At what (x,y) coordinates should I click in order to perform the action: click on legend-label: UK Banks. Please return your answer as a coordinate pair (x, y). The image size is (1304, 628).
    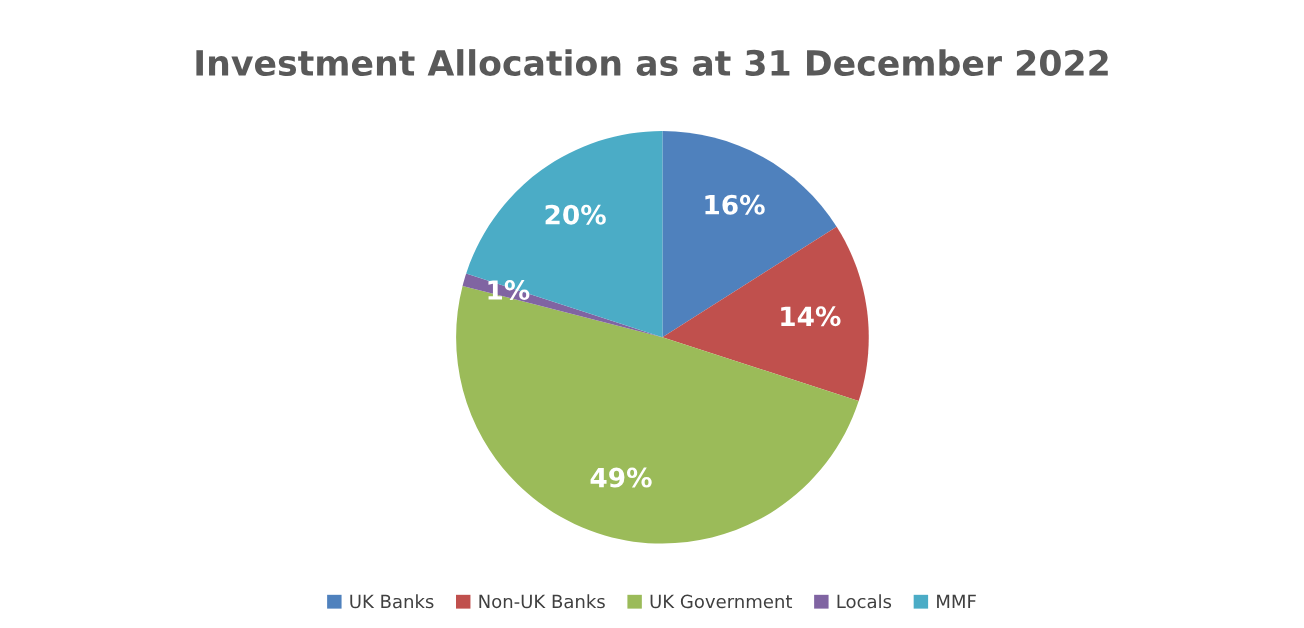
    Looking at the image, I should click on (392, 601).